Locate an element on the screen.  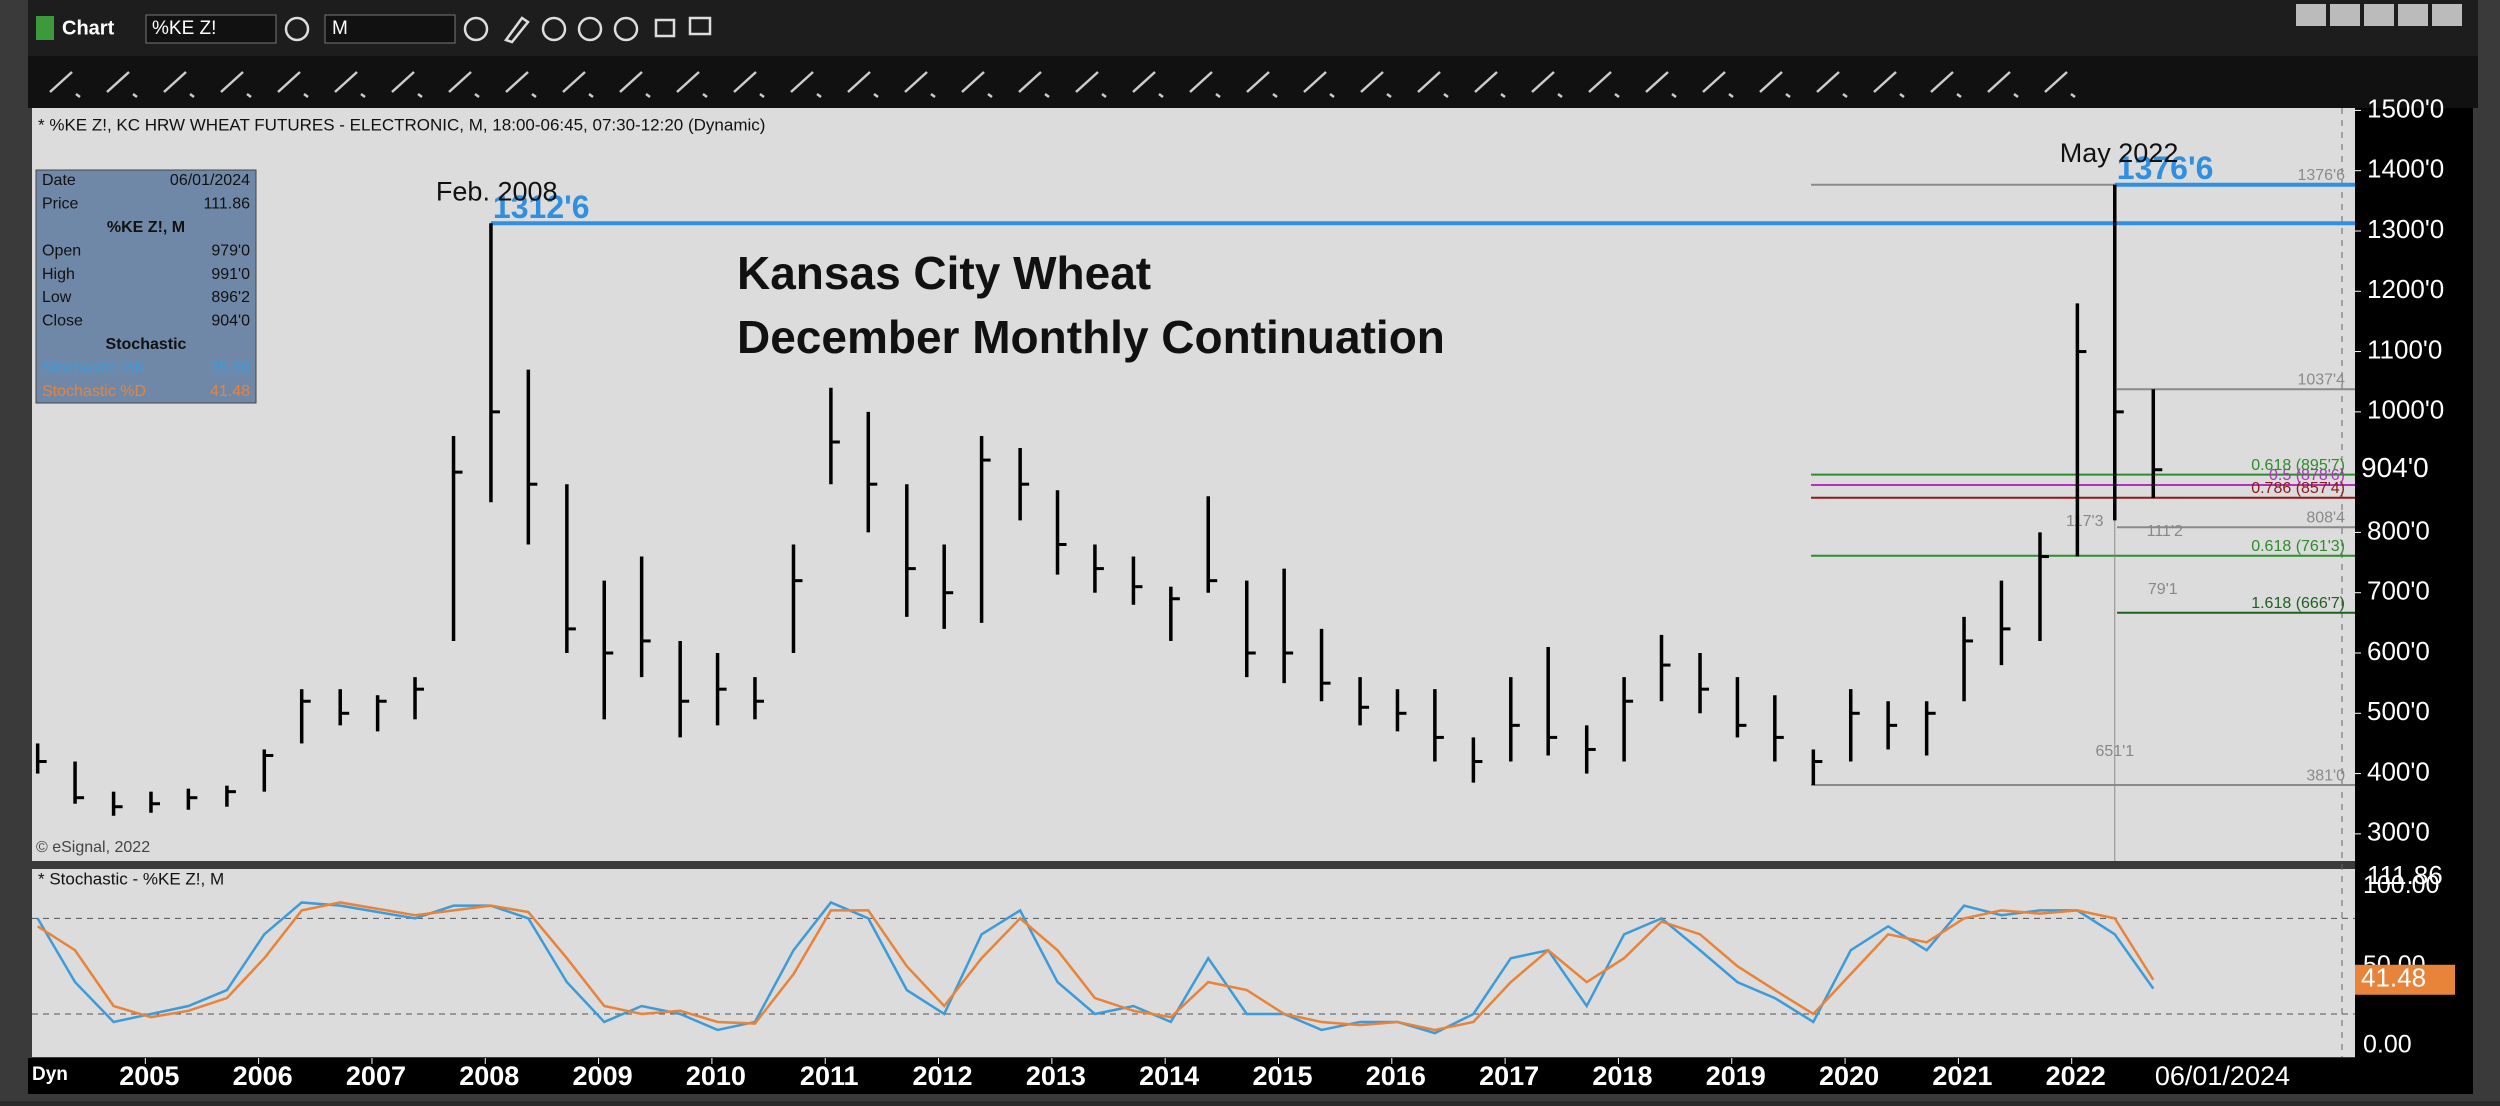
level-label: 0.618 (761'3) is located at coordinates (2298, 546).